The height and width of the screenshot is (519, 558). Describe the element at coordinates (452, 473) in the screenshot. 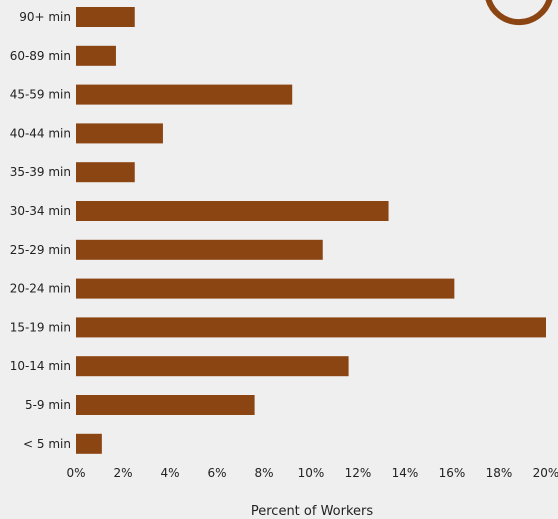

I see `x-tick-label: 16%` at that location.